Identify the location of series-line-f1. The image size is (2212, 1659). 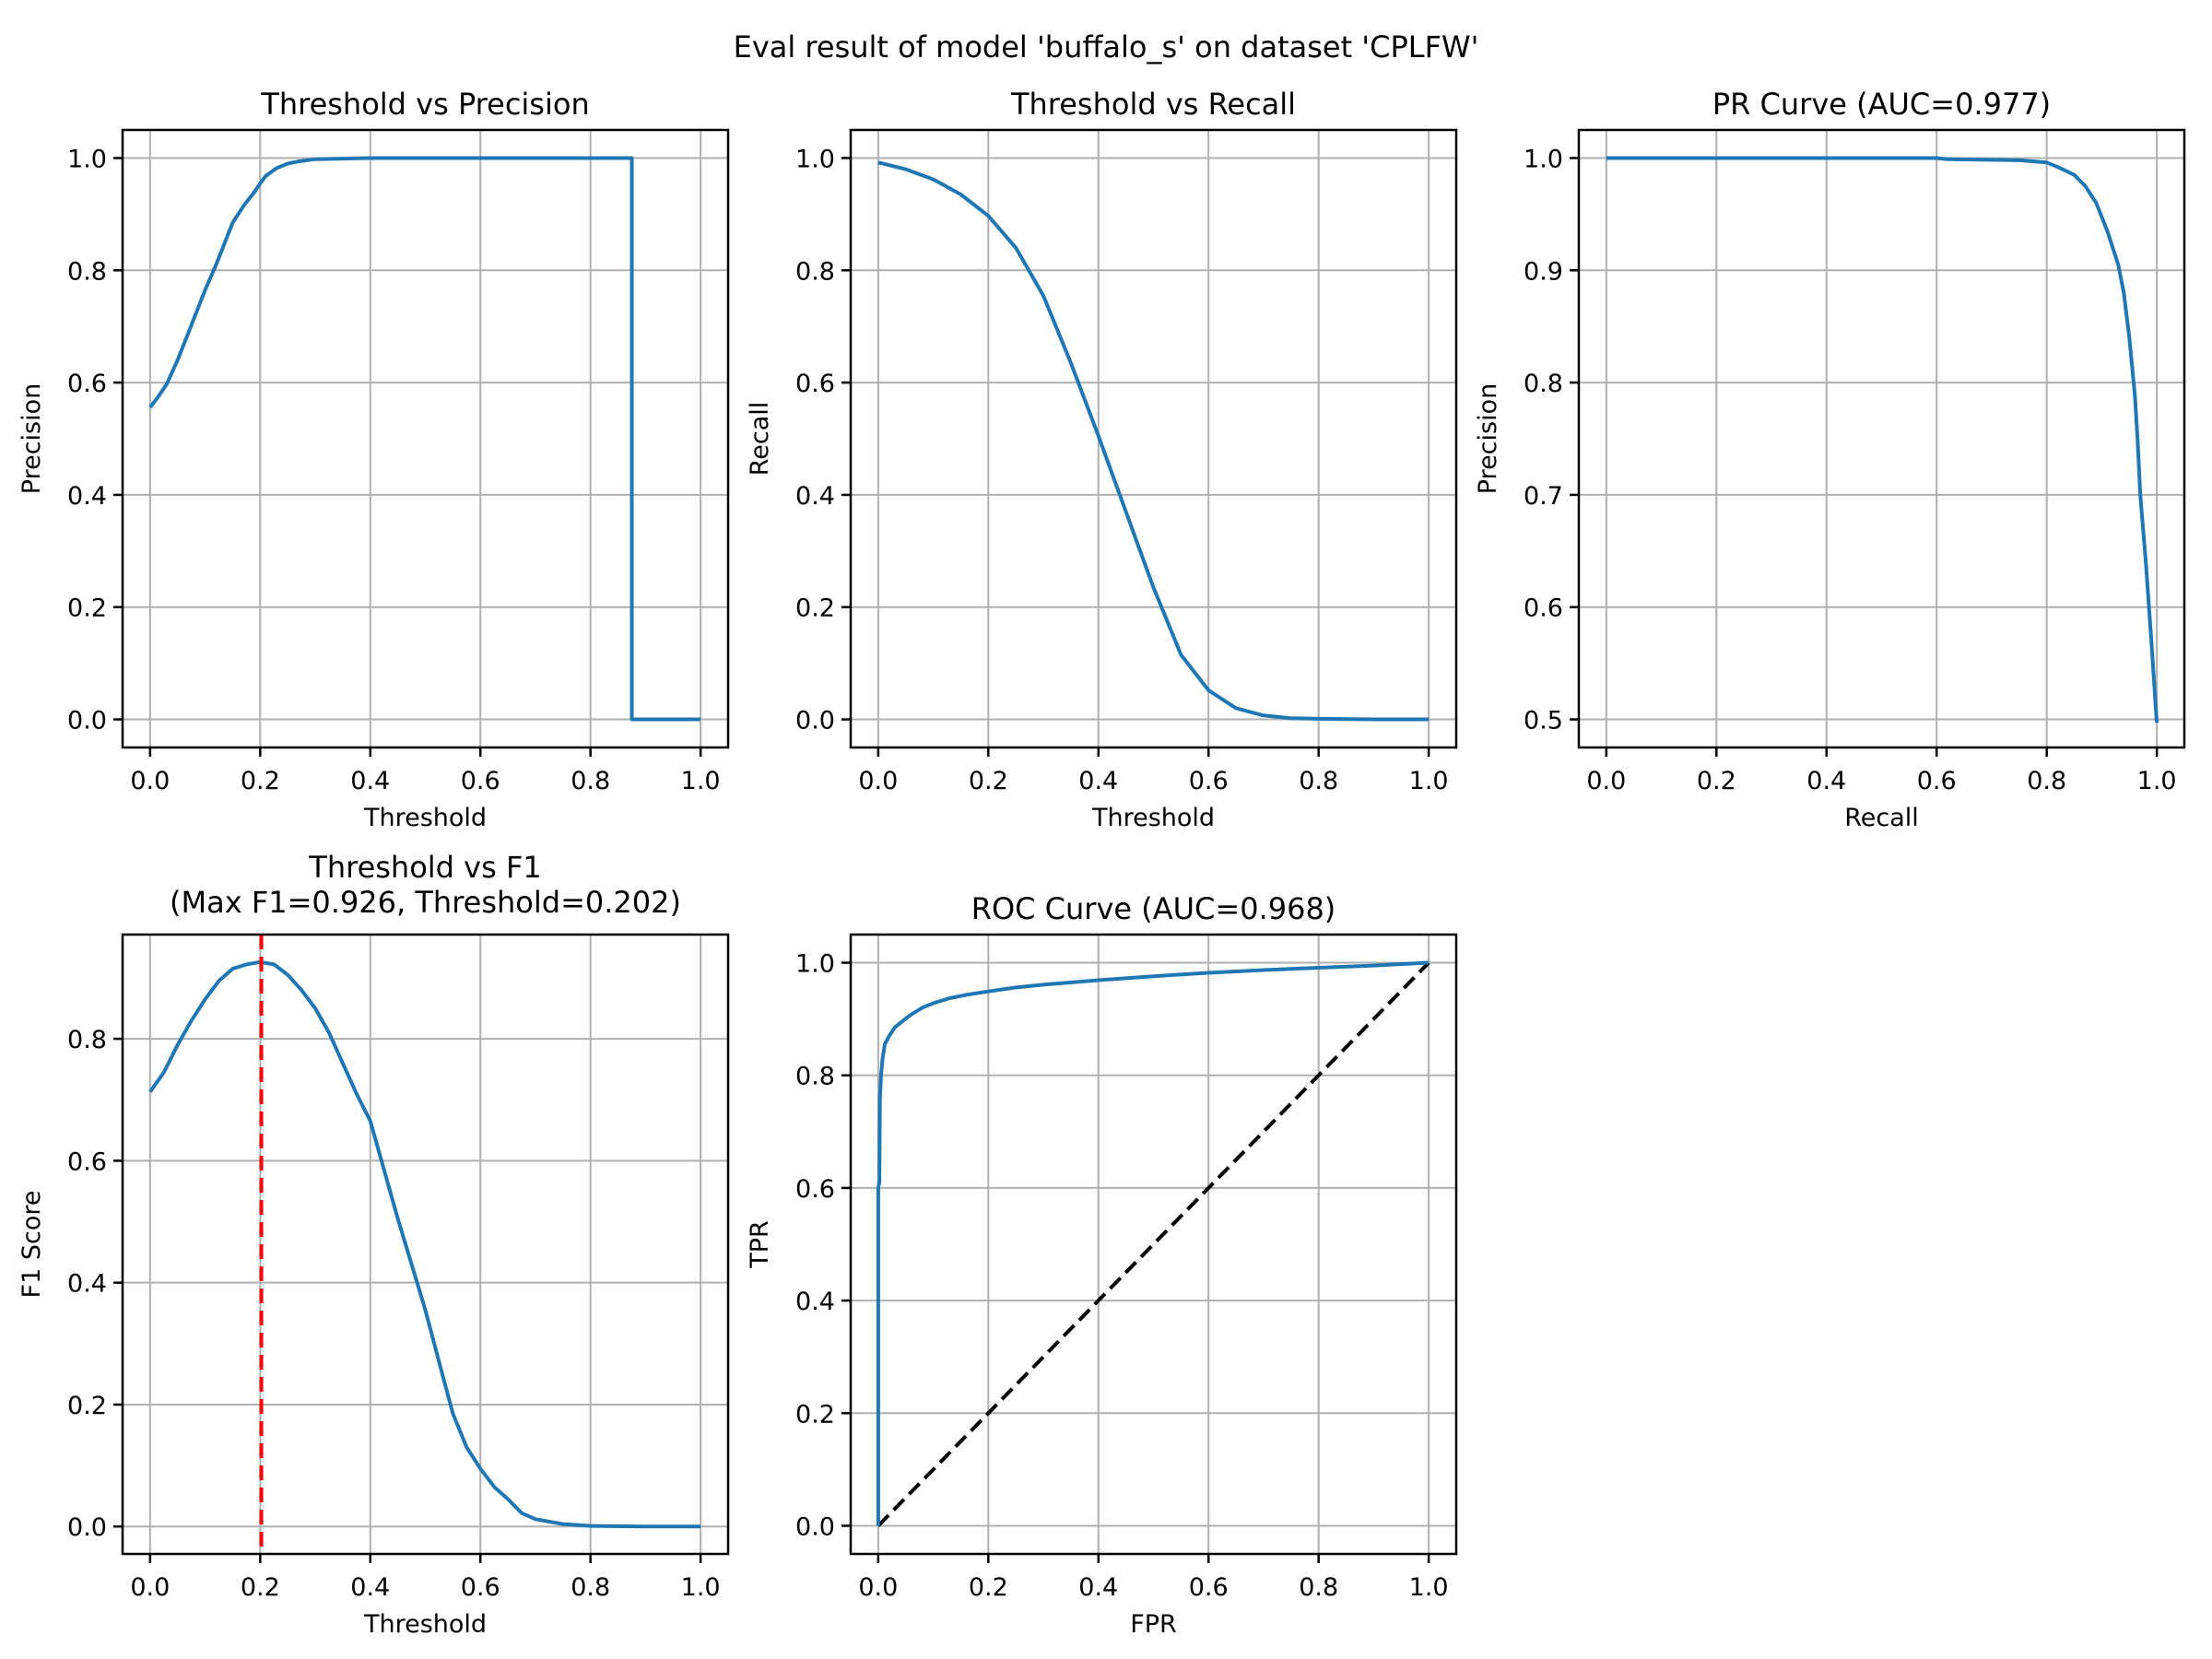
(424, 1244).